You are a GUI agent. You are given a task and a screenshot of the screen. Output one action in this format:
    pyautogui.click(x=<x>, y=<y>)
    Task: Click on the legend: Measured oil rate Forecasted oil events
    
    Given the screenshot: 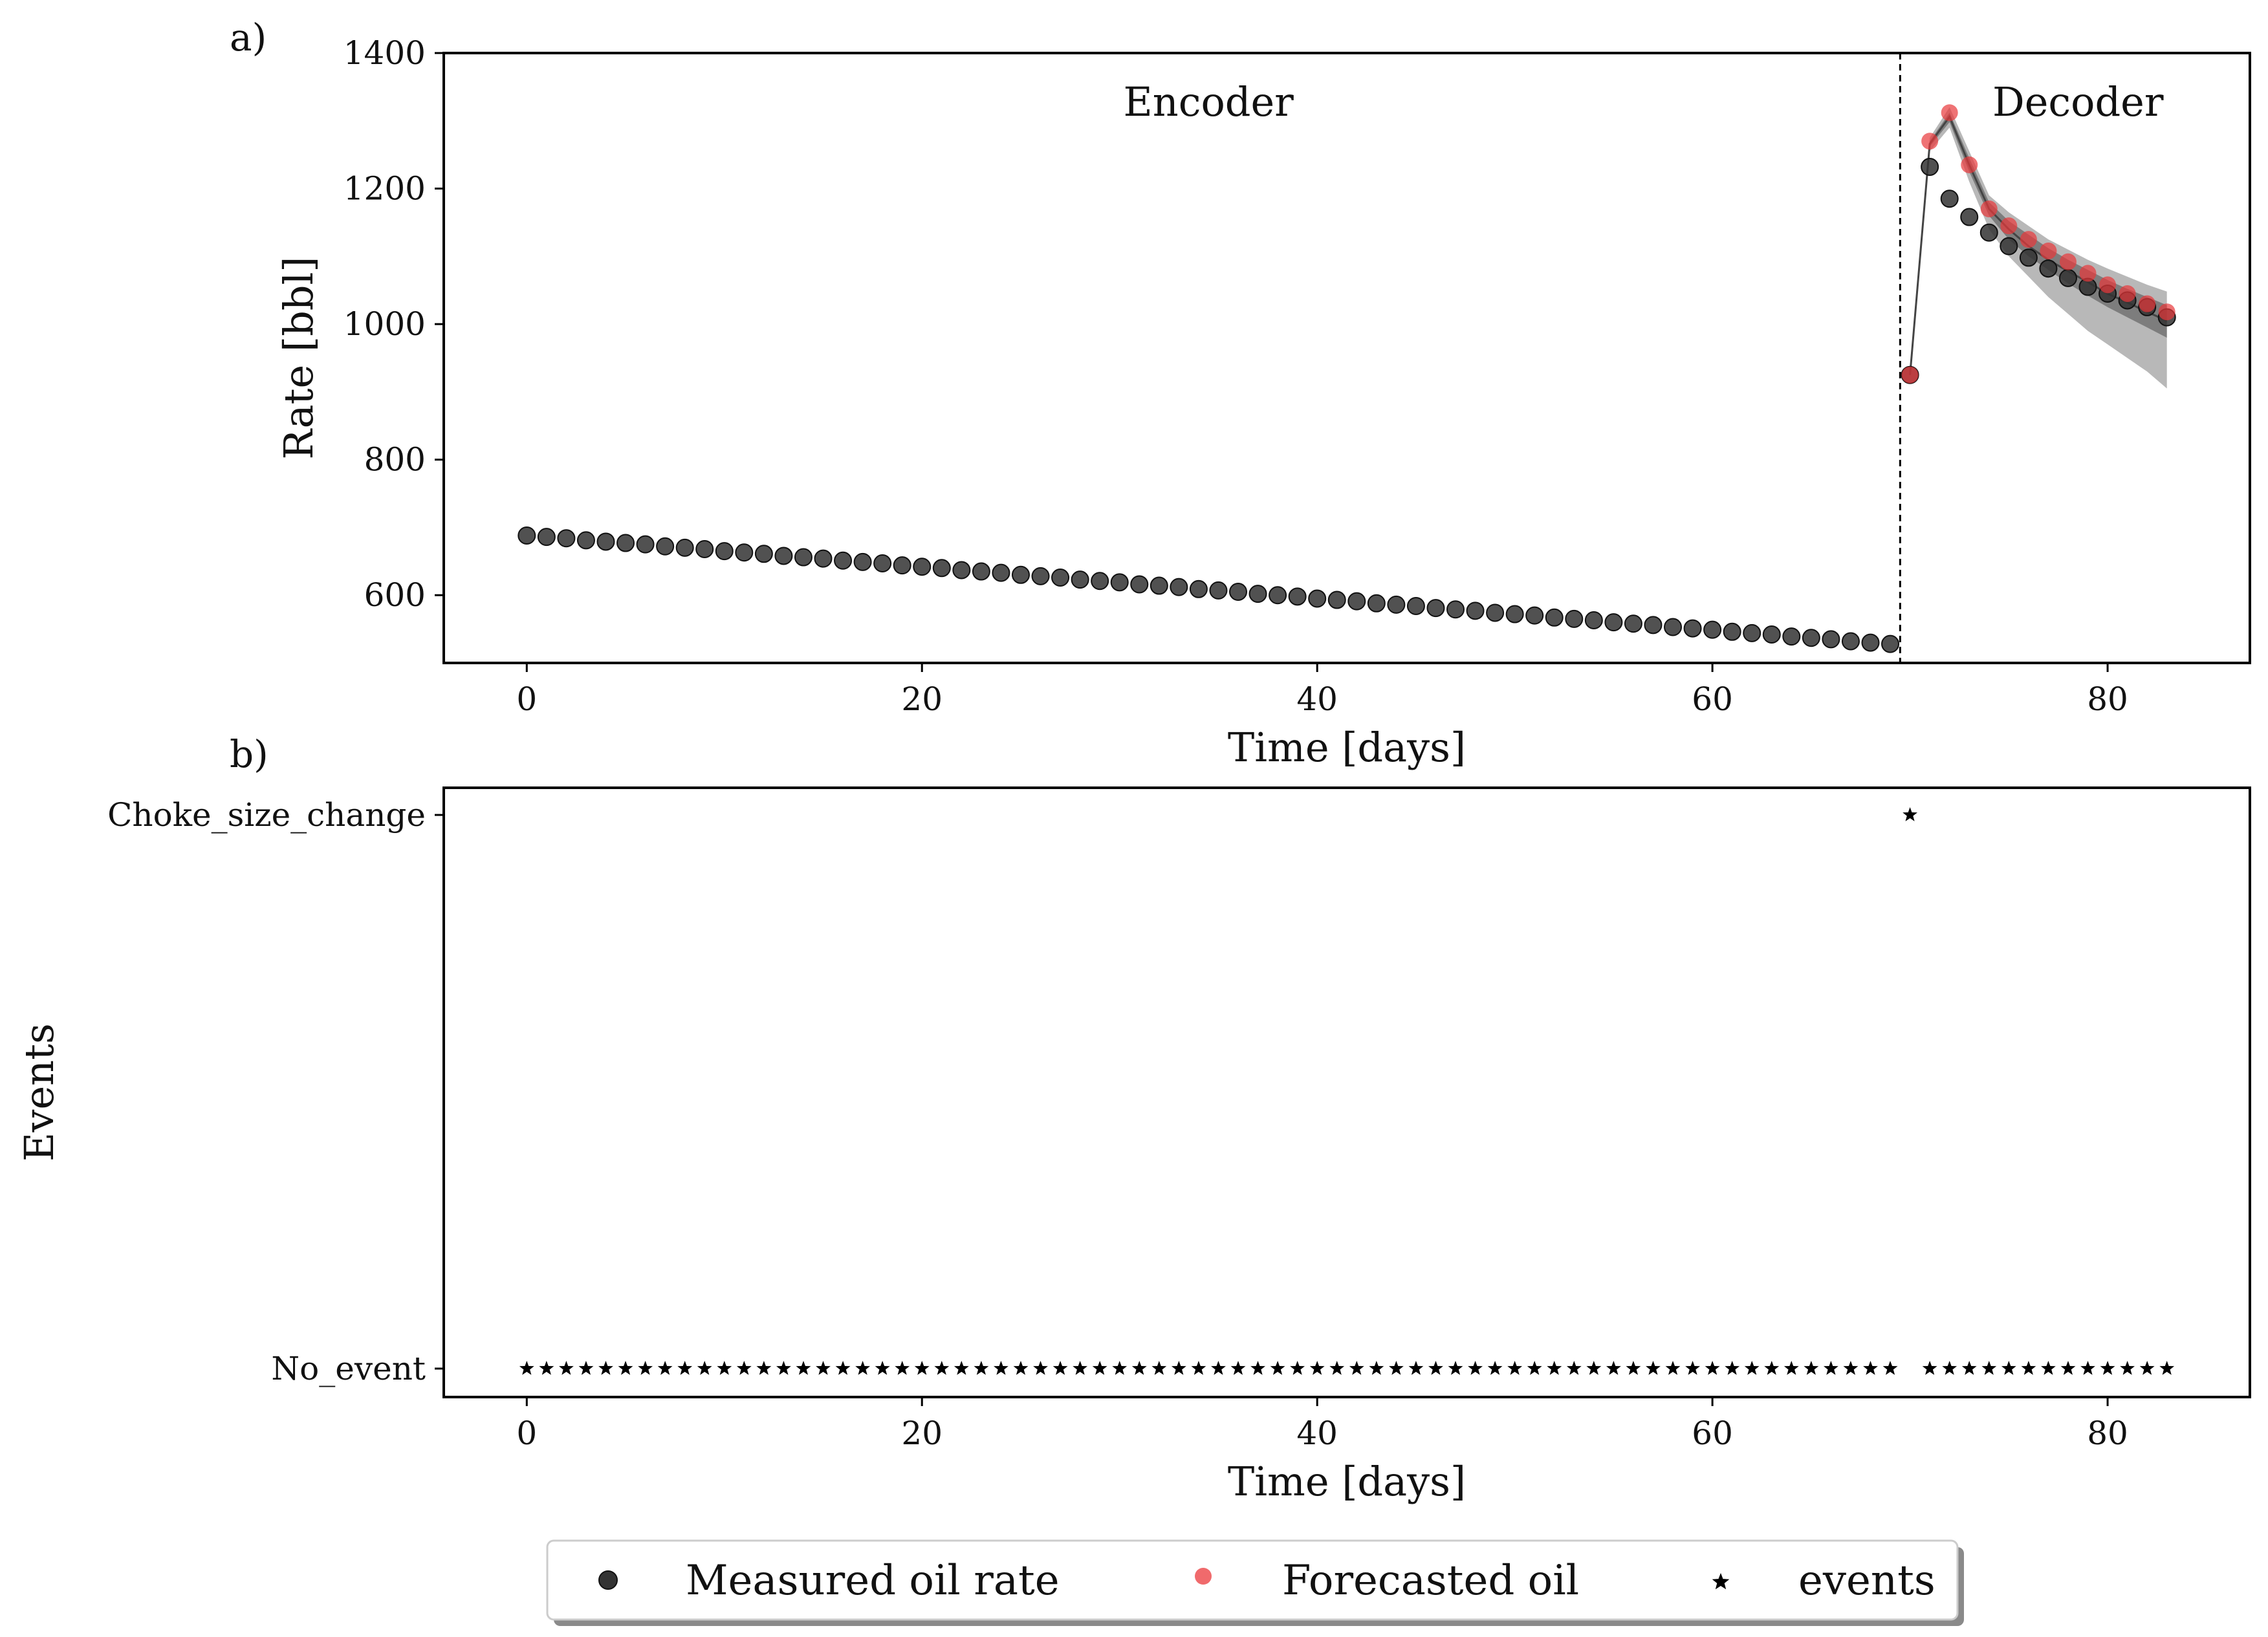 What is the action you would take?
    pyautogui.click(x=1255, y=1582)
    